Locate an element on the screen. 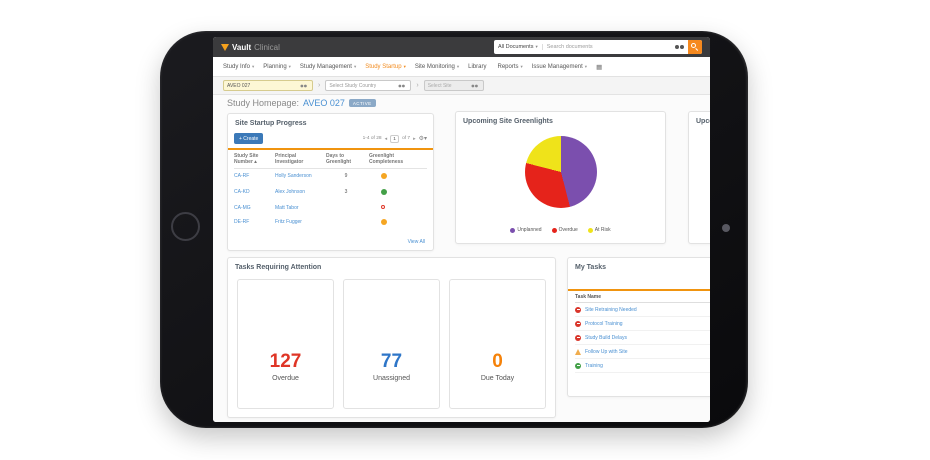 The width and height of the screenshot is (930, 460). column-greenlight-completeness: Greenlight Completeness is located at coordinates (386, 159).